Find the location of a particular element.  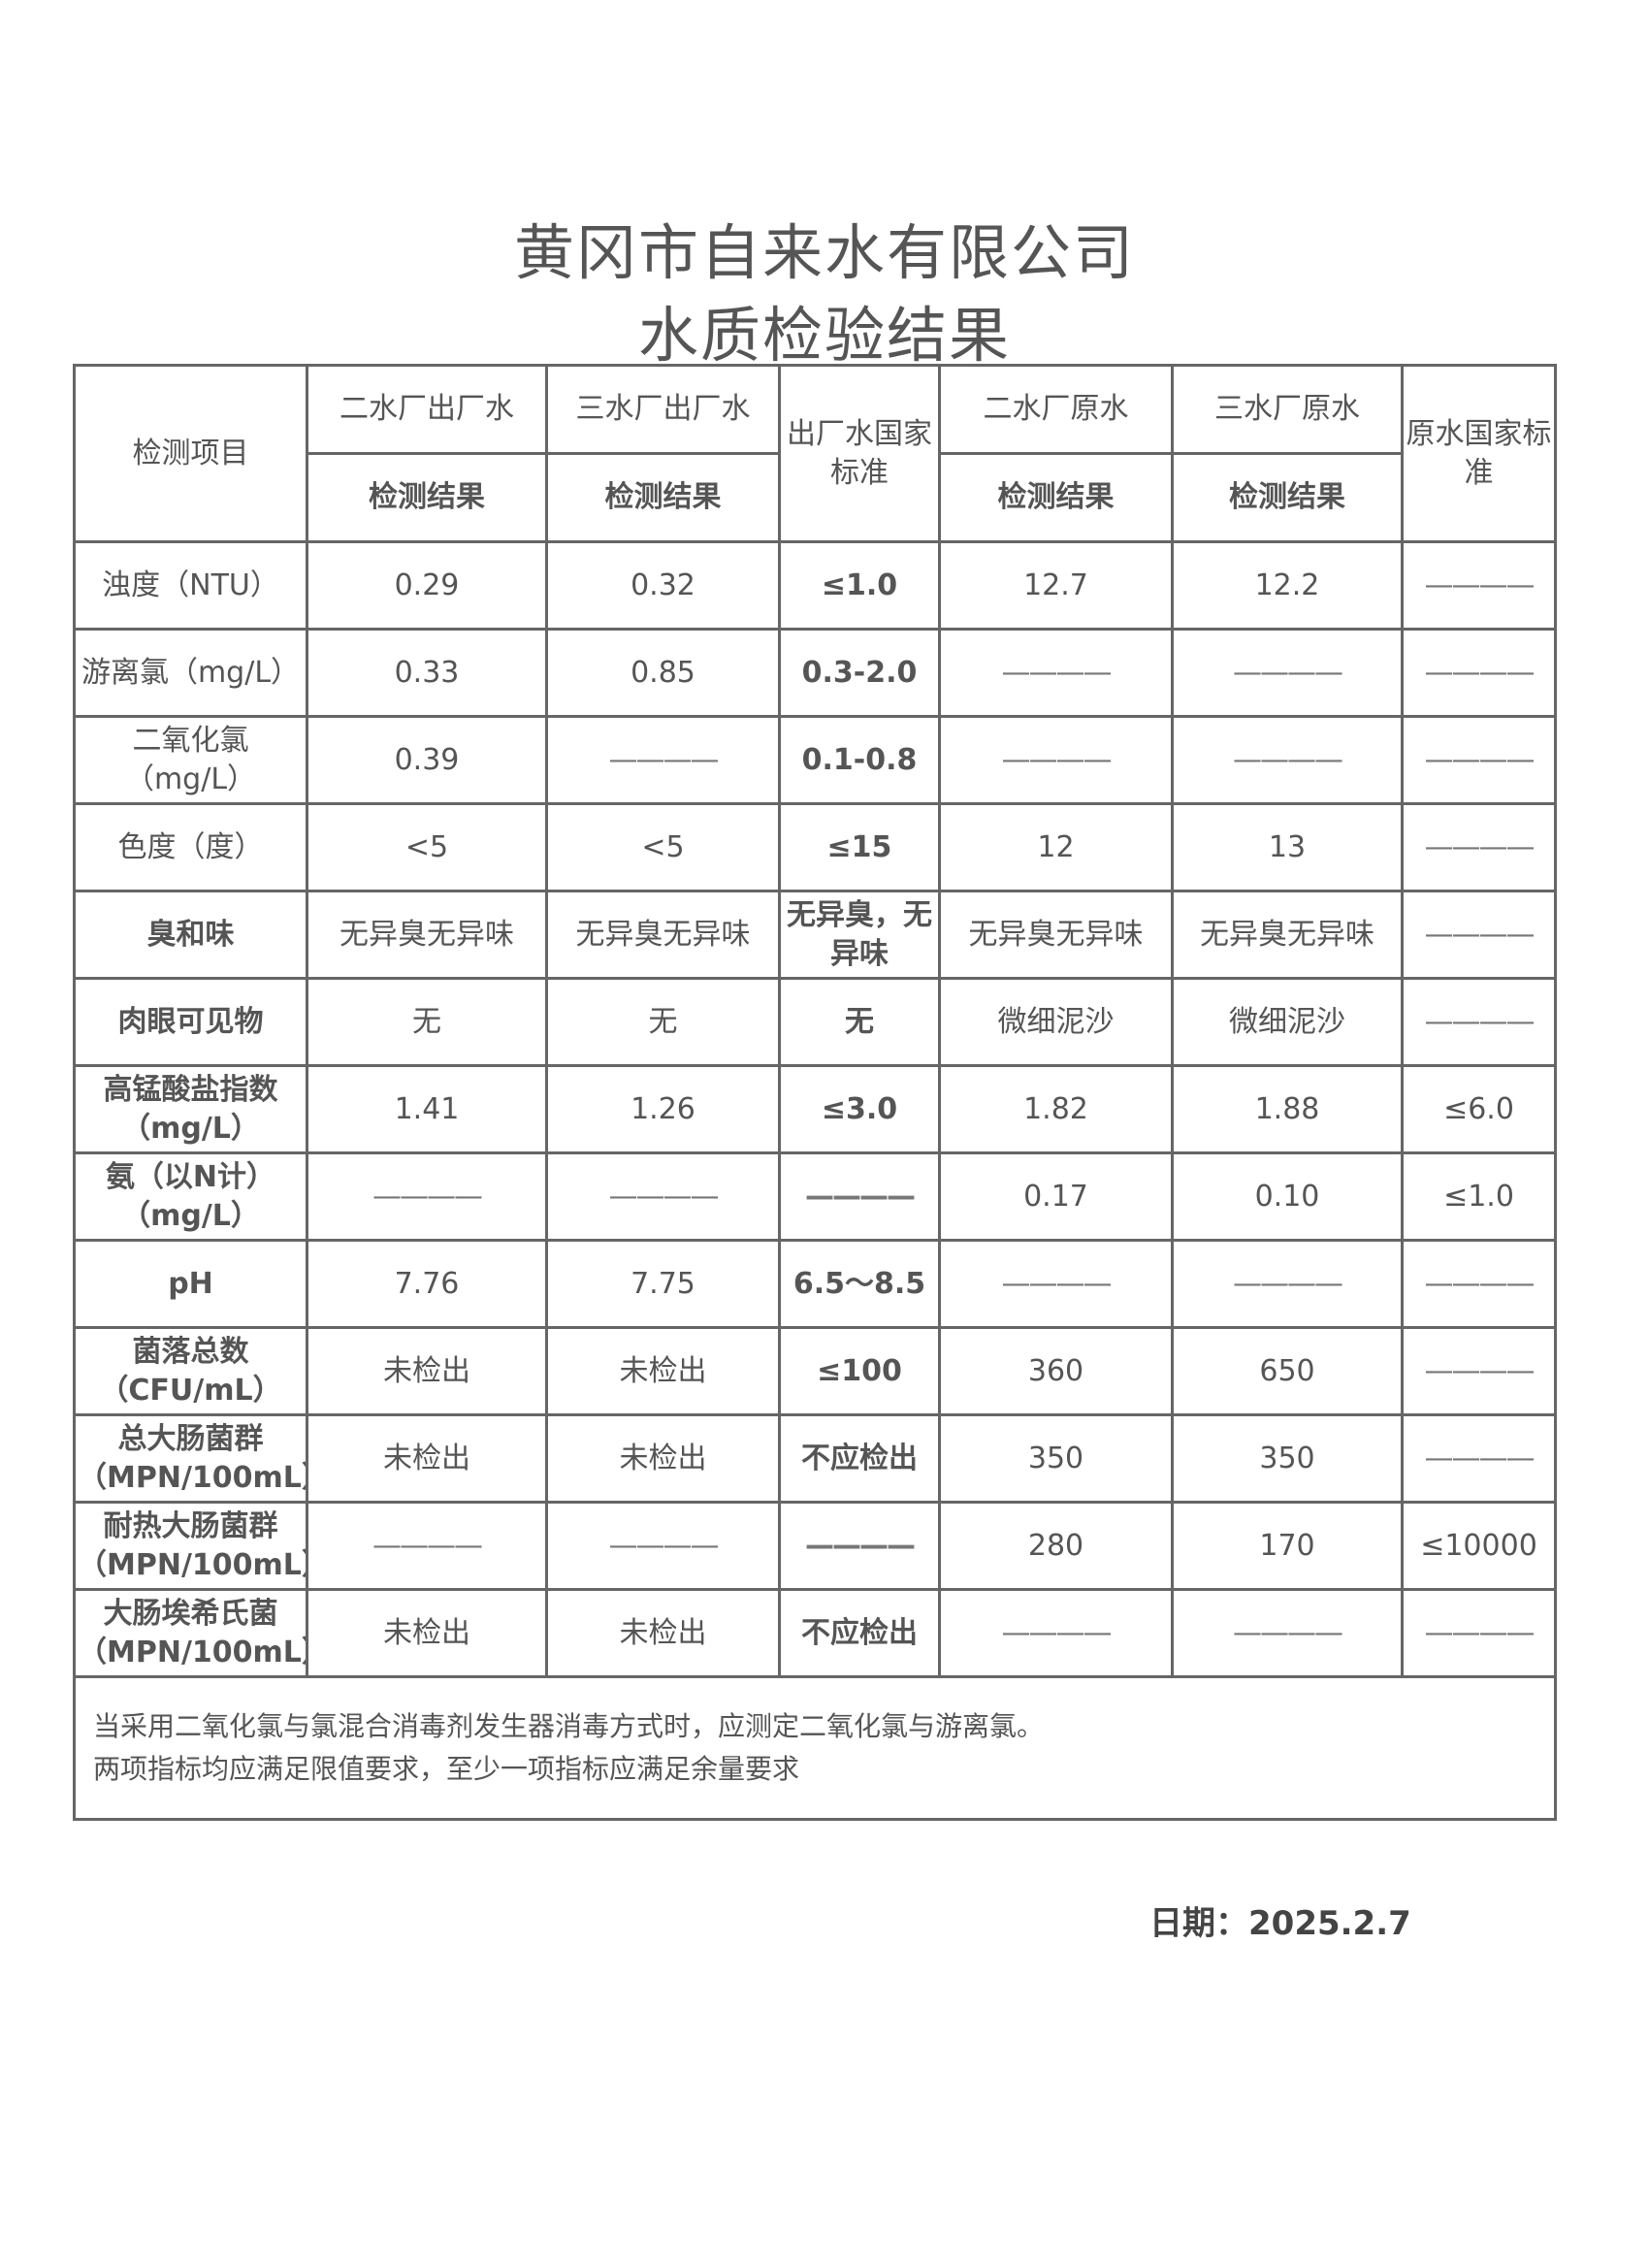

row-item: 色度（度） is located at coordinates (190, 847).